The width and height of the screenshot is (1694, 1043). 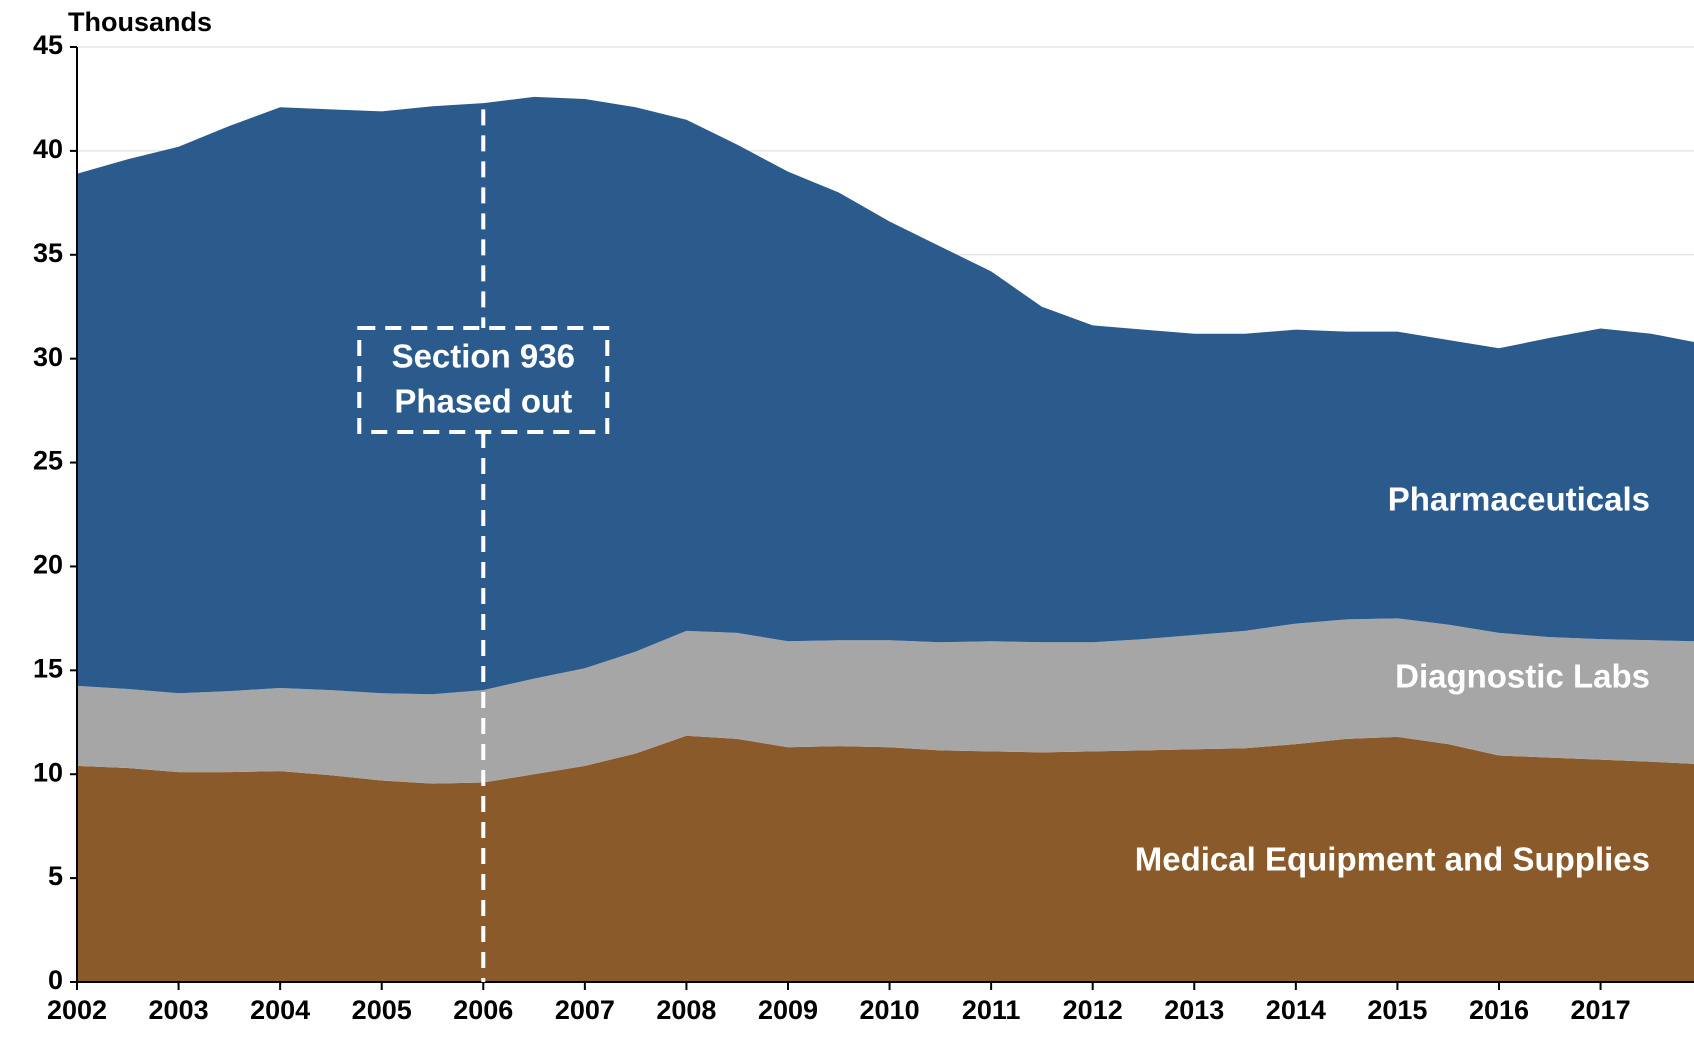 What do you see at coordinates (48, 253) in the screenshot?
I see `y-tick-label: 35` at bounding box center [48, 253].